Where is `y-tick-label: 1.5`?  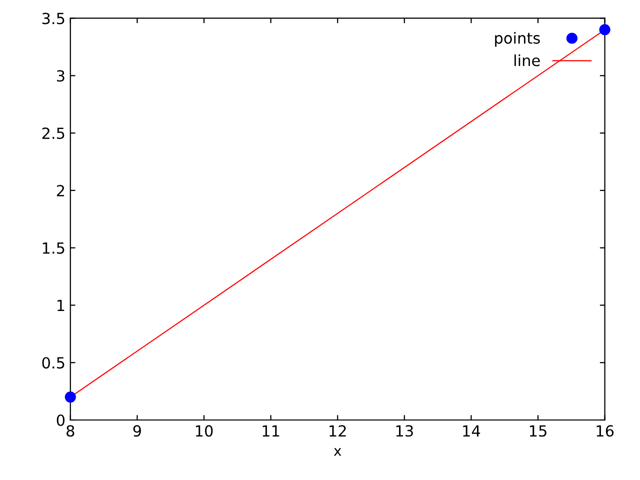 y-tick-label: 1.5 is located at coordinates (53, 248).